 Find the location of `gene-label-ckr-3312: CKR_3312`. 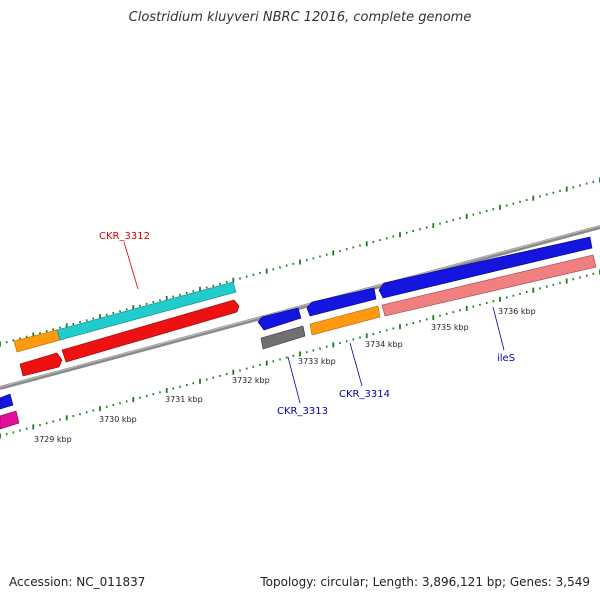

gene-label-ckr-3312: CKR_3312 is located at coordinates (124, 236).